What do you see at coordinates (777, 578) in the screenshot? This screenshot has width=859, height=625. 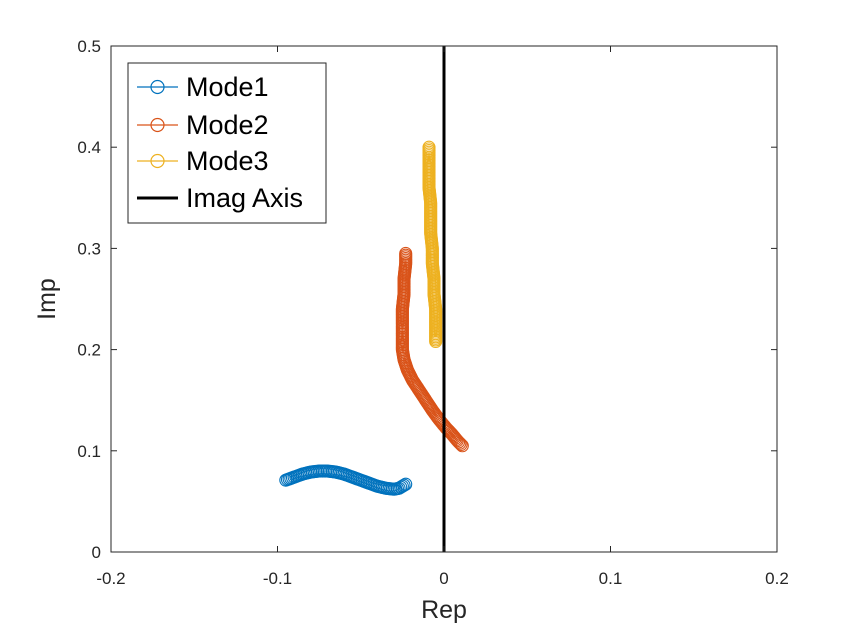 I see `x-tick-label: 0.2` at bounding box center [777, 578].